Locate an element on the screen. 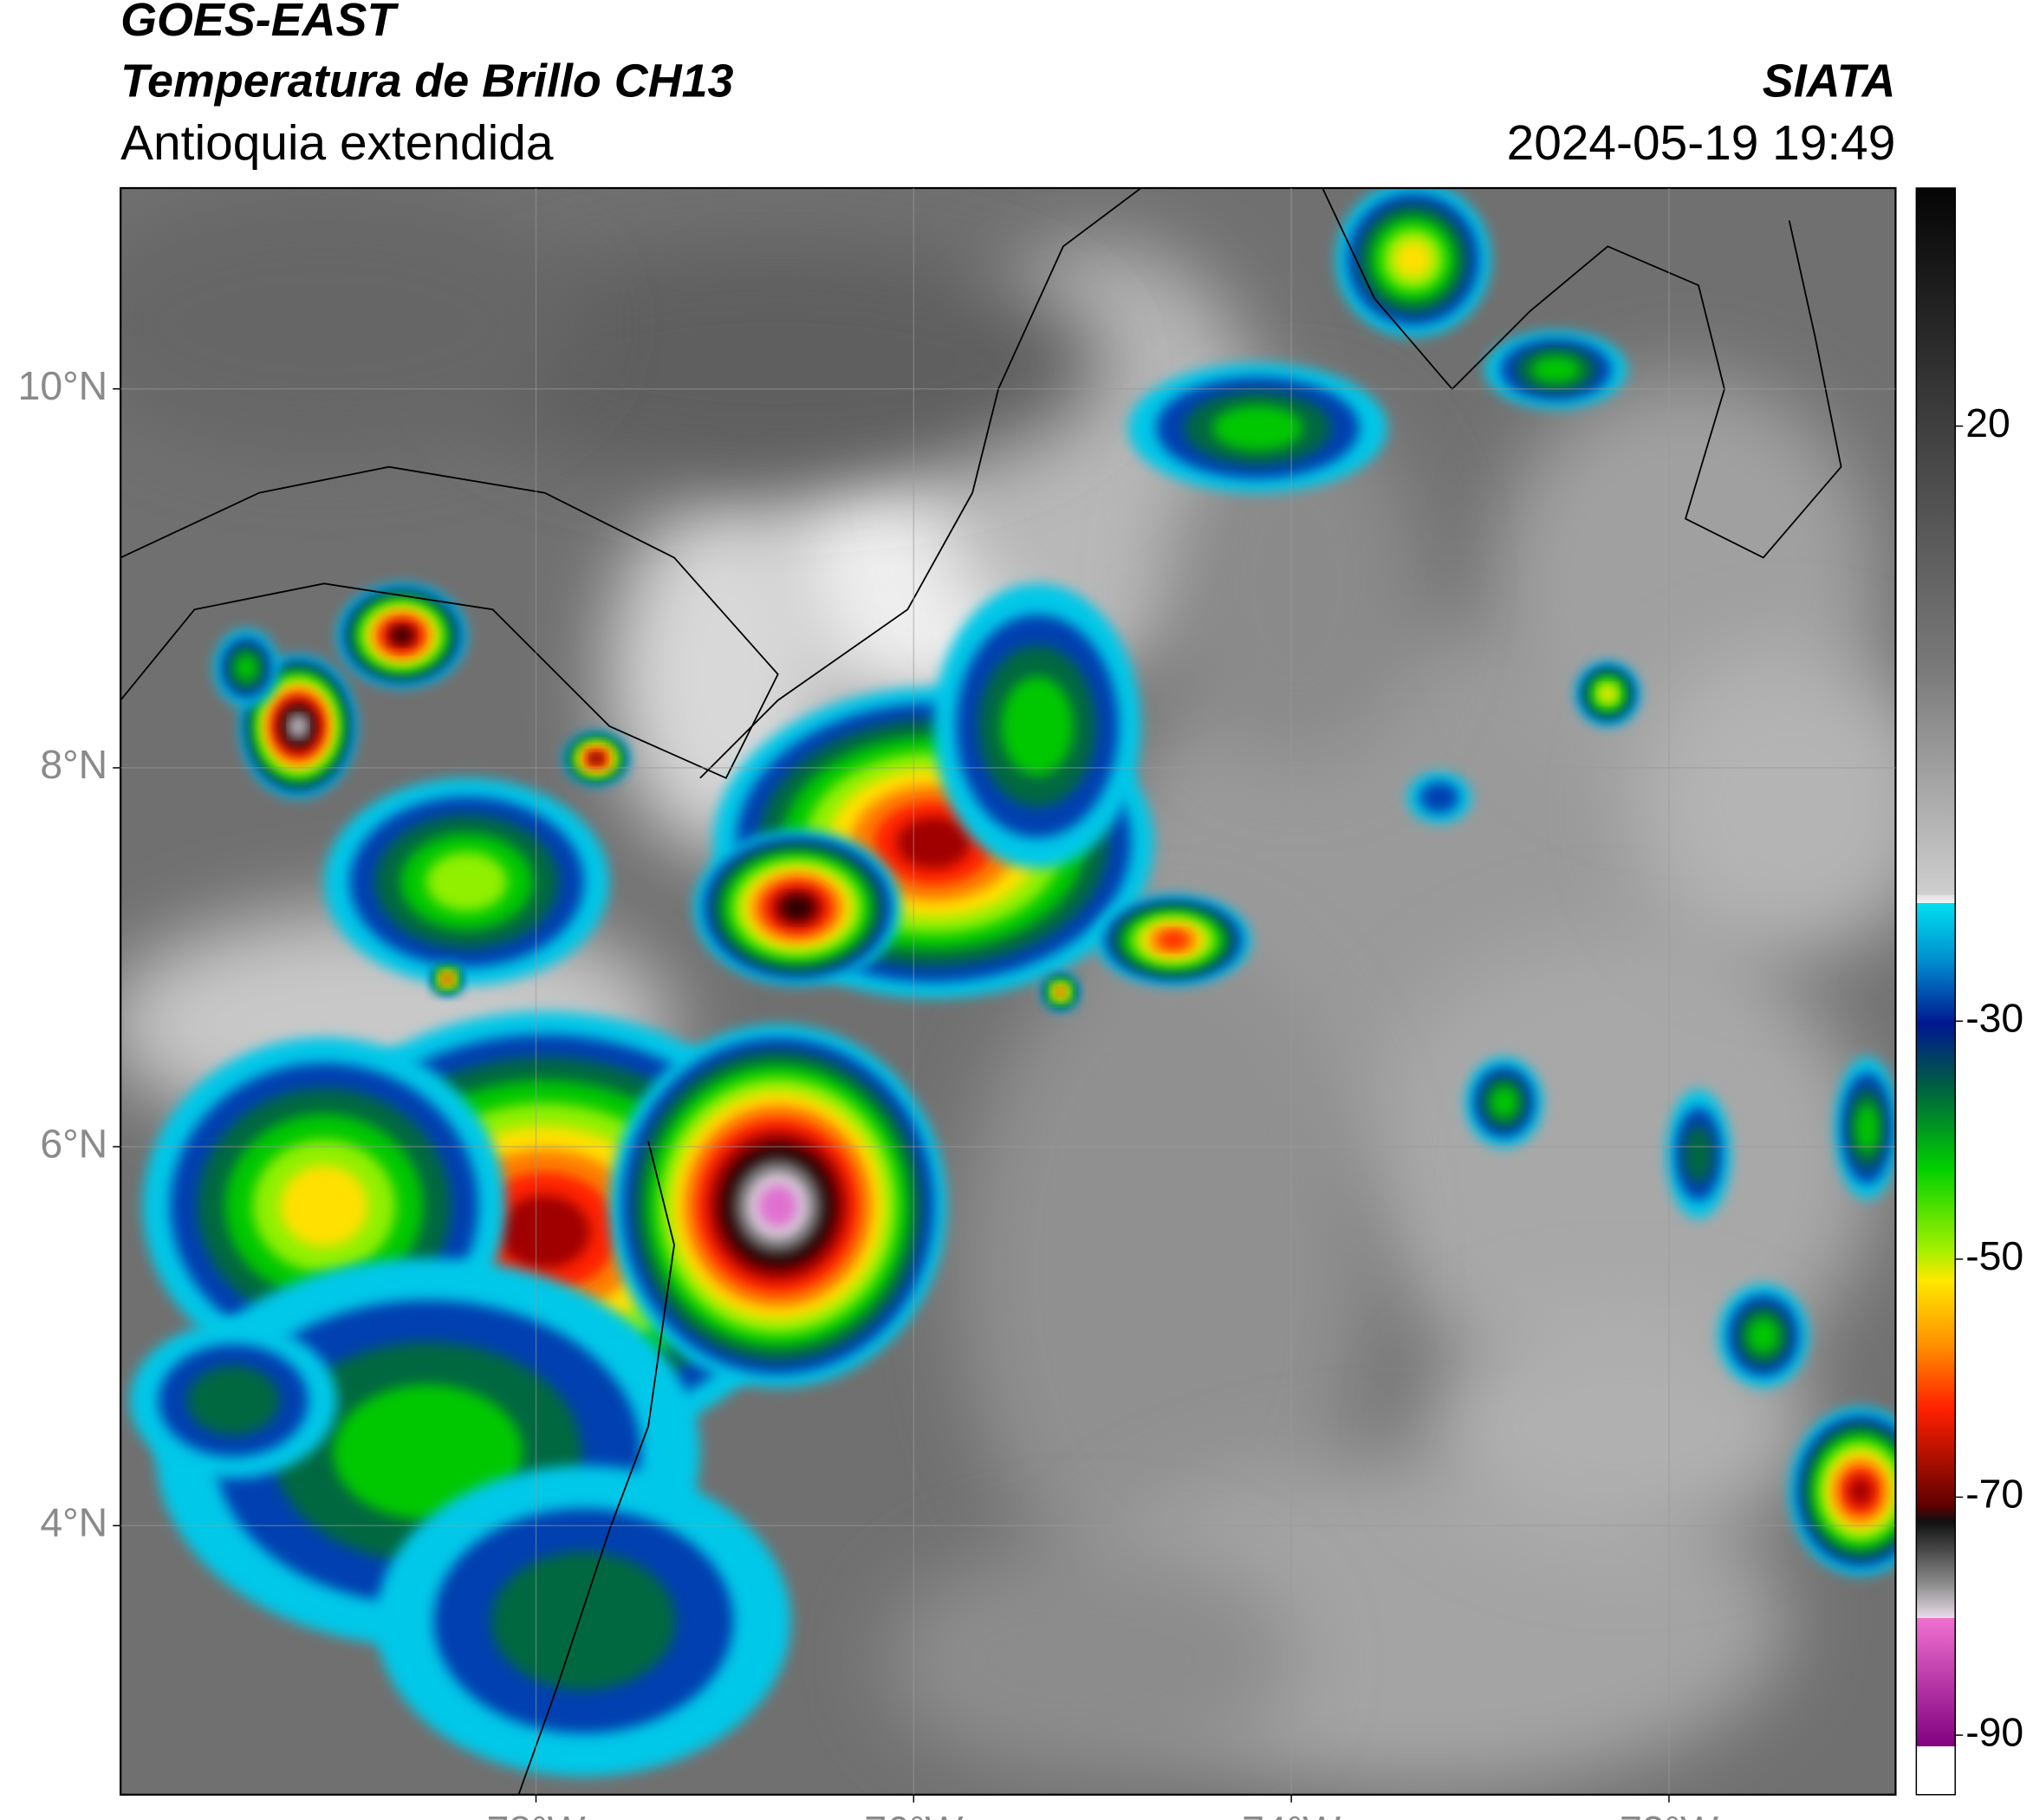 The image size is (2033, 1820). y-tick-label: 4°N is located at coordinates (73, 1522).